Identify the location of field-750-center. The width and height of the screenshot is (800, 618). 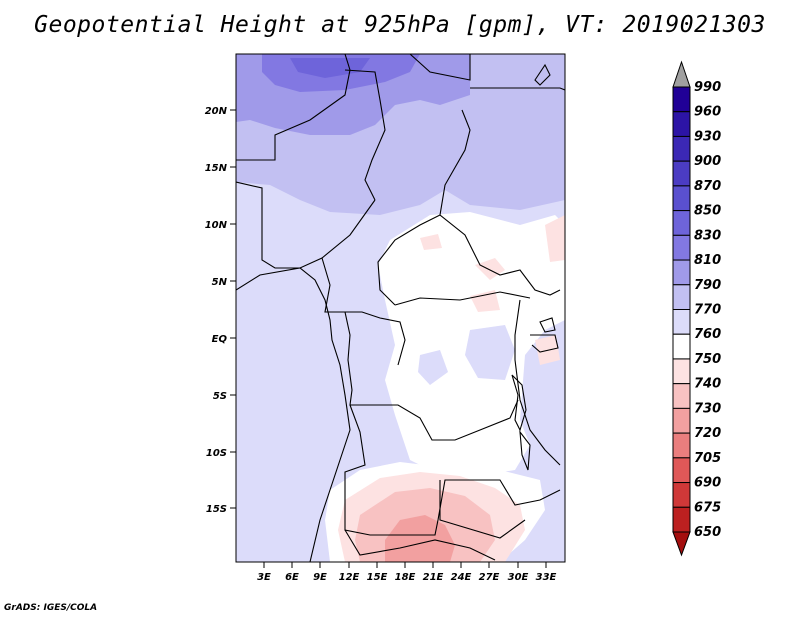
(485, 301).